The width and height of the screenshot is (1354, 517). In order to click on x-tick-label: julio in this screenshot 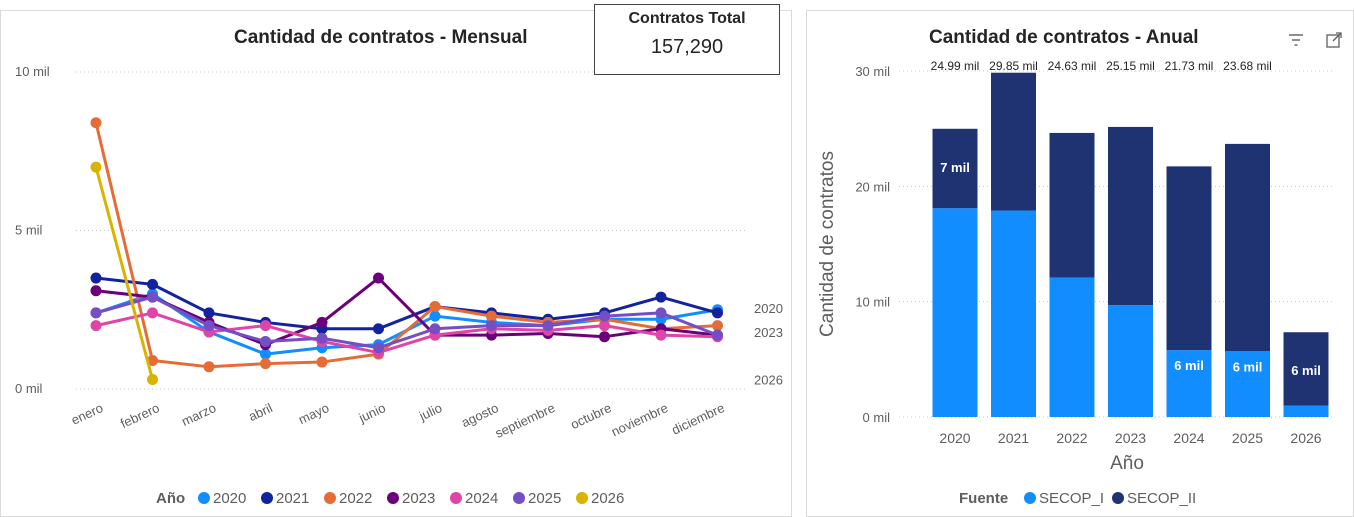, I will do `click(430, 412)`.